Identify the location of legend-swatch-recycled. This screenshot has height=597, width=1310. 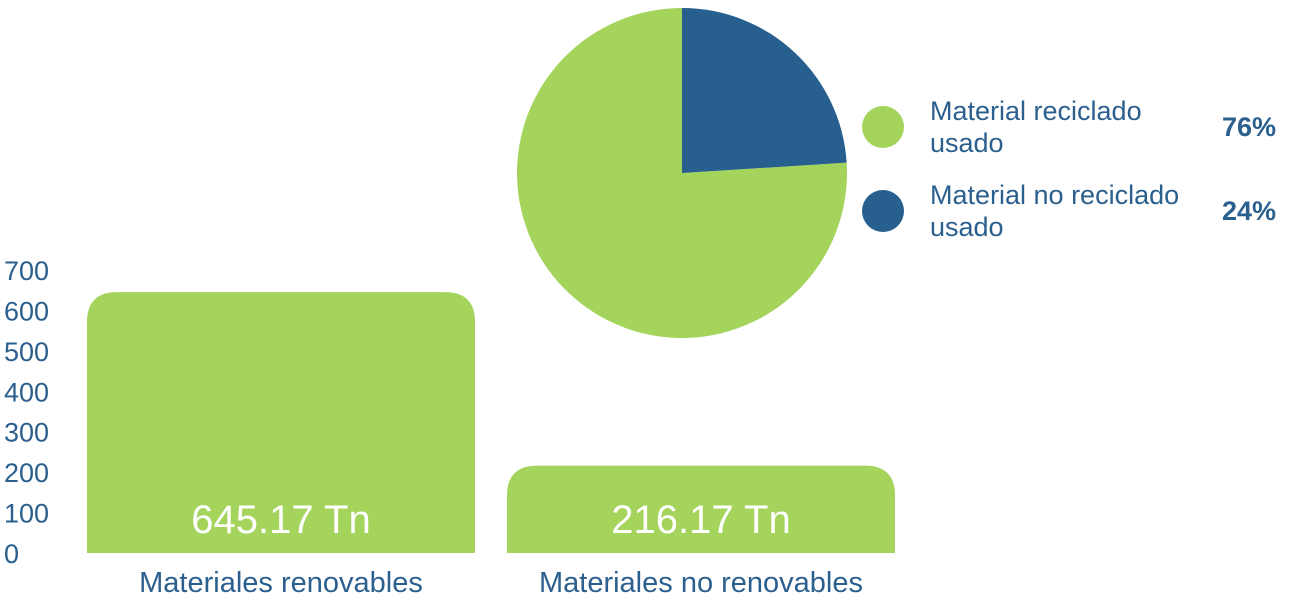
(883, 127).